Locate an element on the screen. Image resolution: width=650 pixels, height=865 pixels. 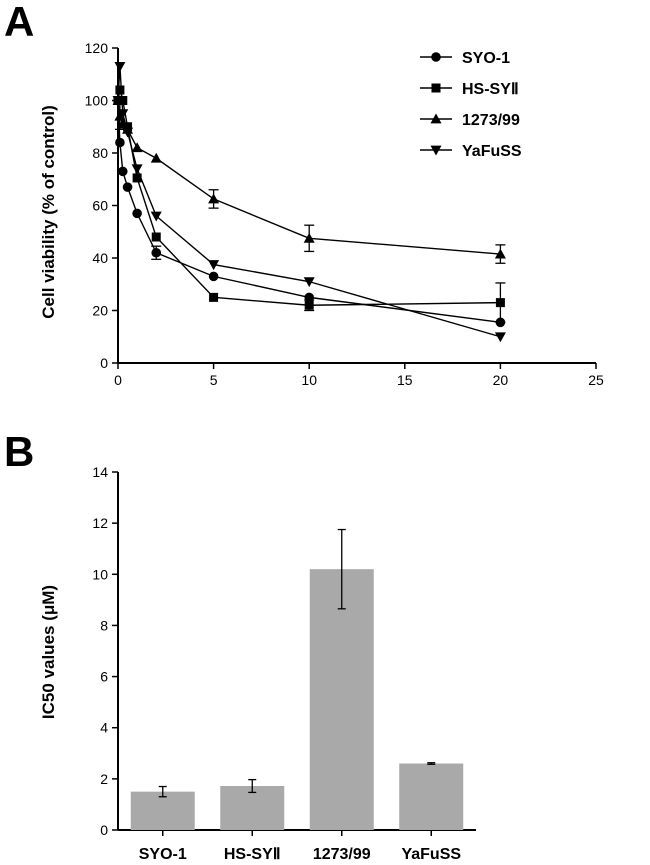
y-tick-label-a: 80 is located at coordinates (100, 153).